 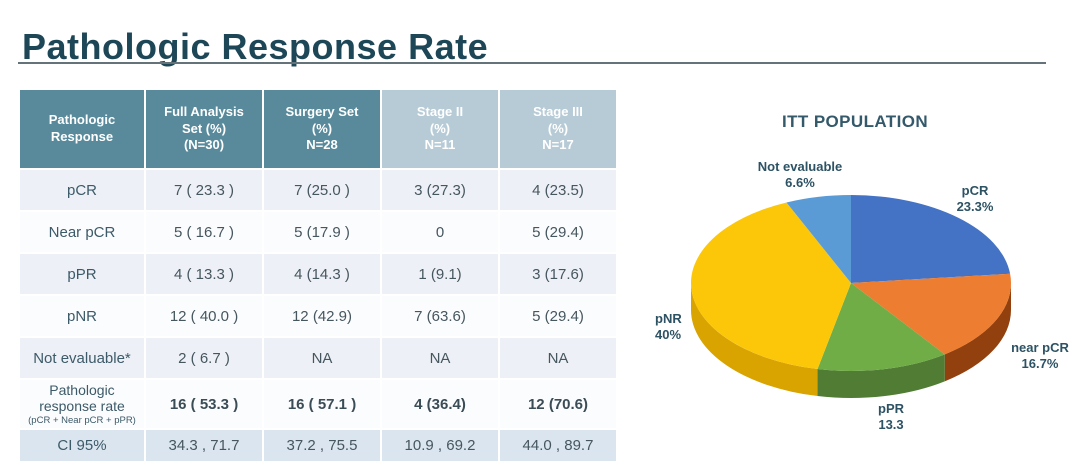 What do you see at coordinates (204, 445) in the screenshot?
I see `table-cell: 34.3 , 71.7` at bounding box center [204, 445].